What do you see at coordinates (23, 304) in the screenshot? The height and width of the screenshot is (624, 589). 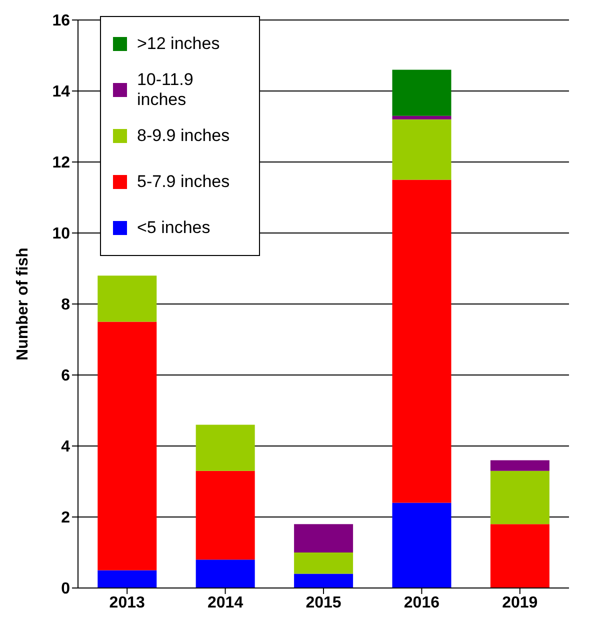 I see `y-axis-title: Number of fish` at bounding box center [23, 304].